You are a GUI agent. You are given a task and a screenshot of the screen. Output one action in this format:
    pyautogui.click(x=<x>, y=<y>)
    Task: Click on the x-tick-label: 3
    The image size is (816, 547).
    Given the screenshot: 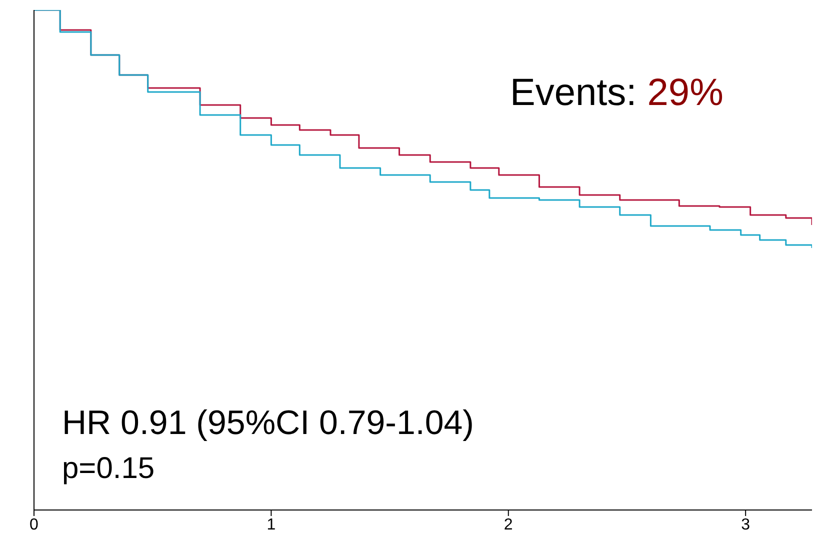 What is the action you would take?
    pyautogui.click(x=745, y=525)
    